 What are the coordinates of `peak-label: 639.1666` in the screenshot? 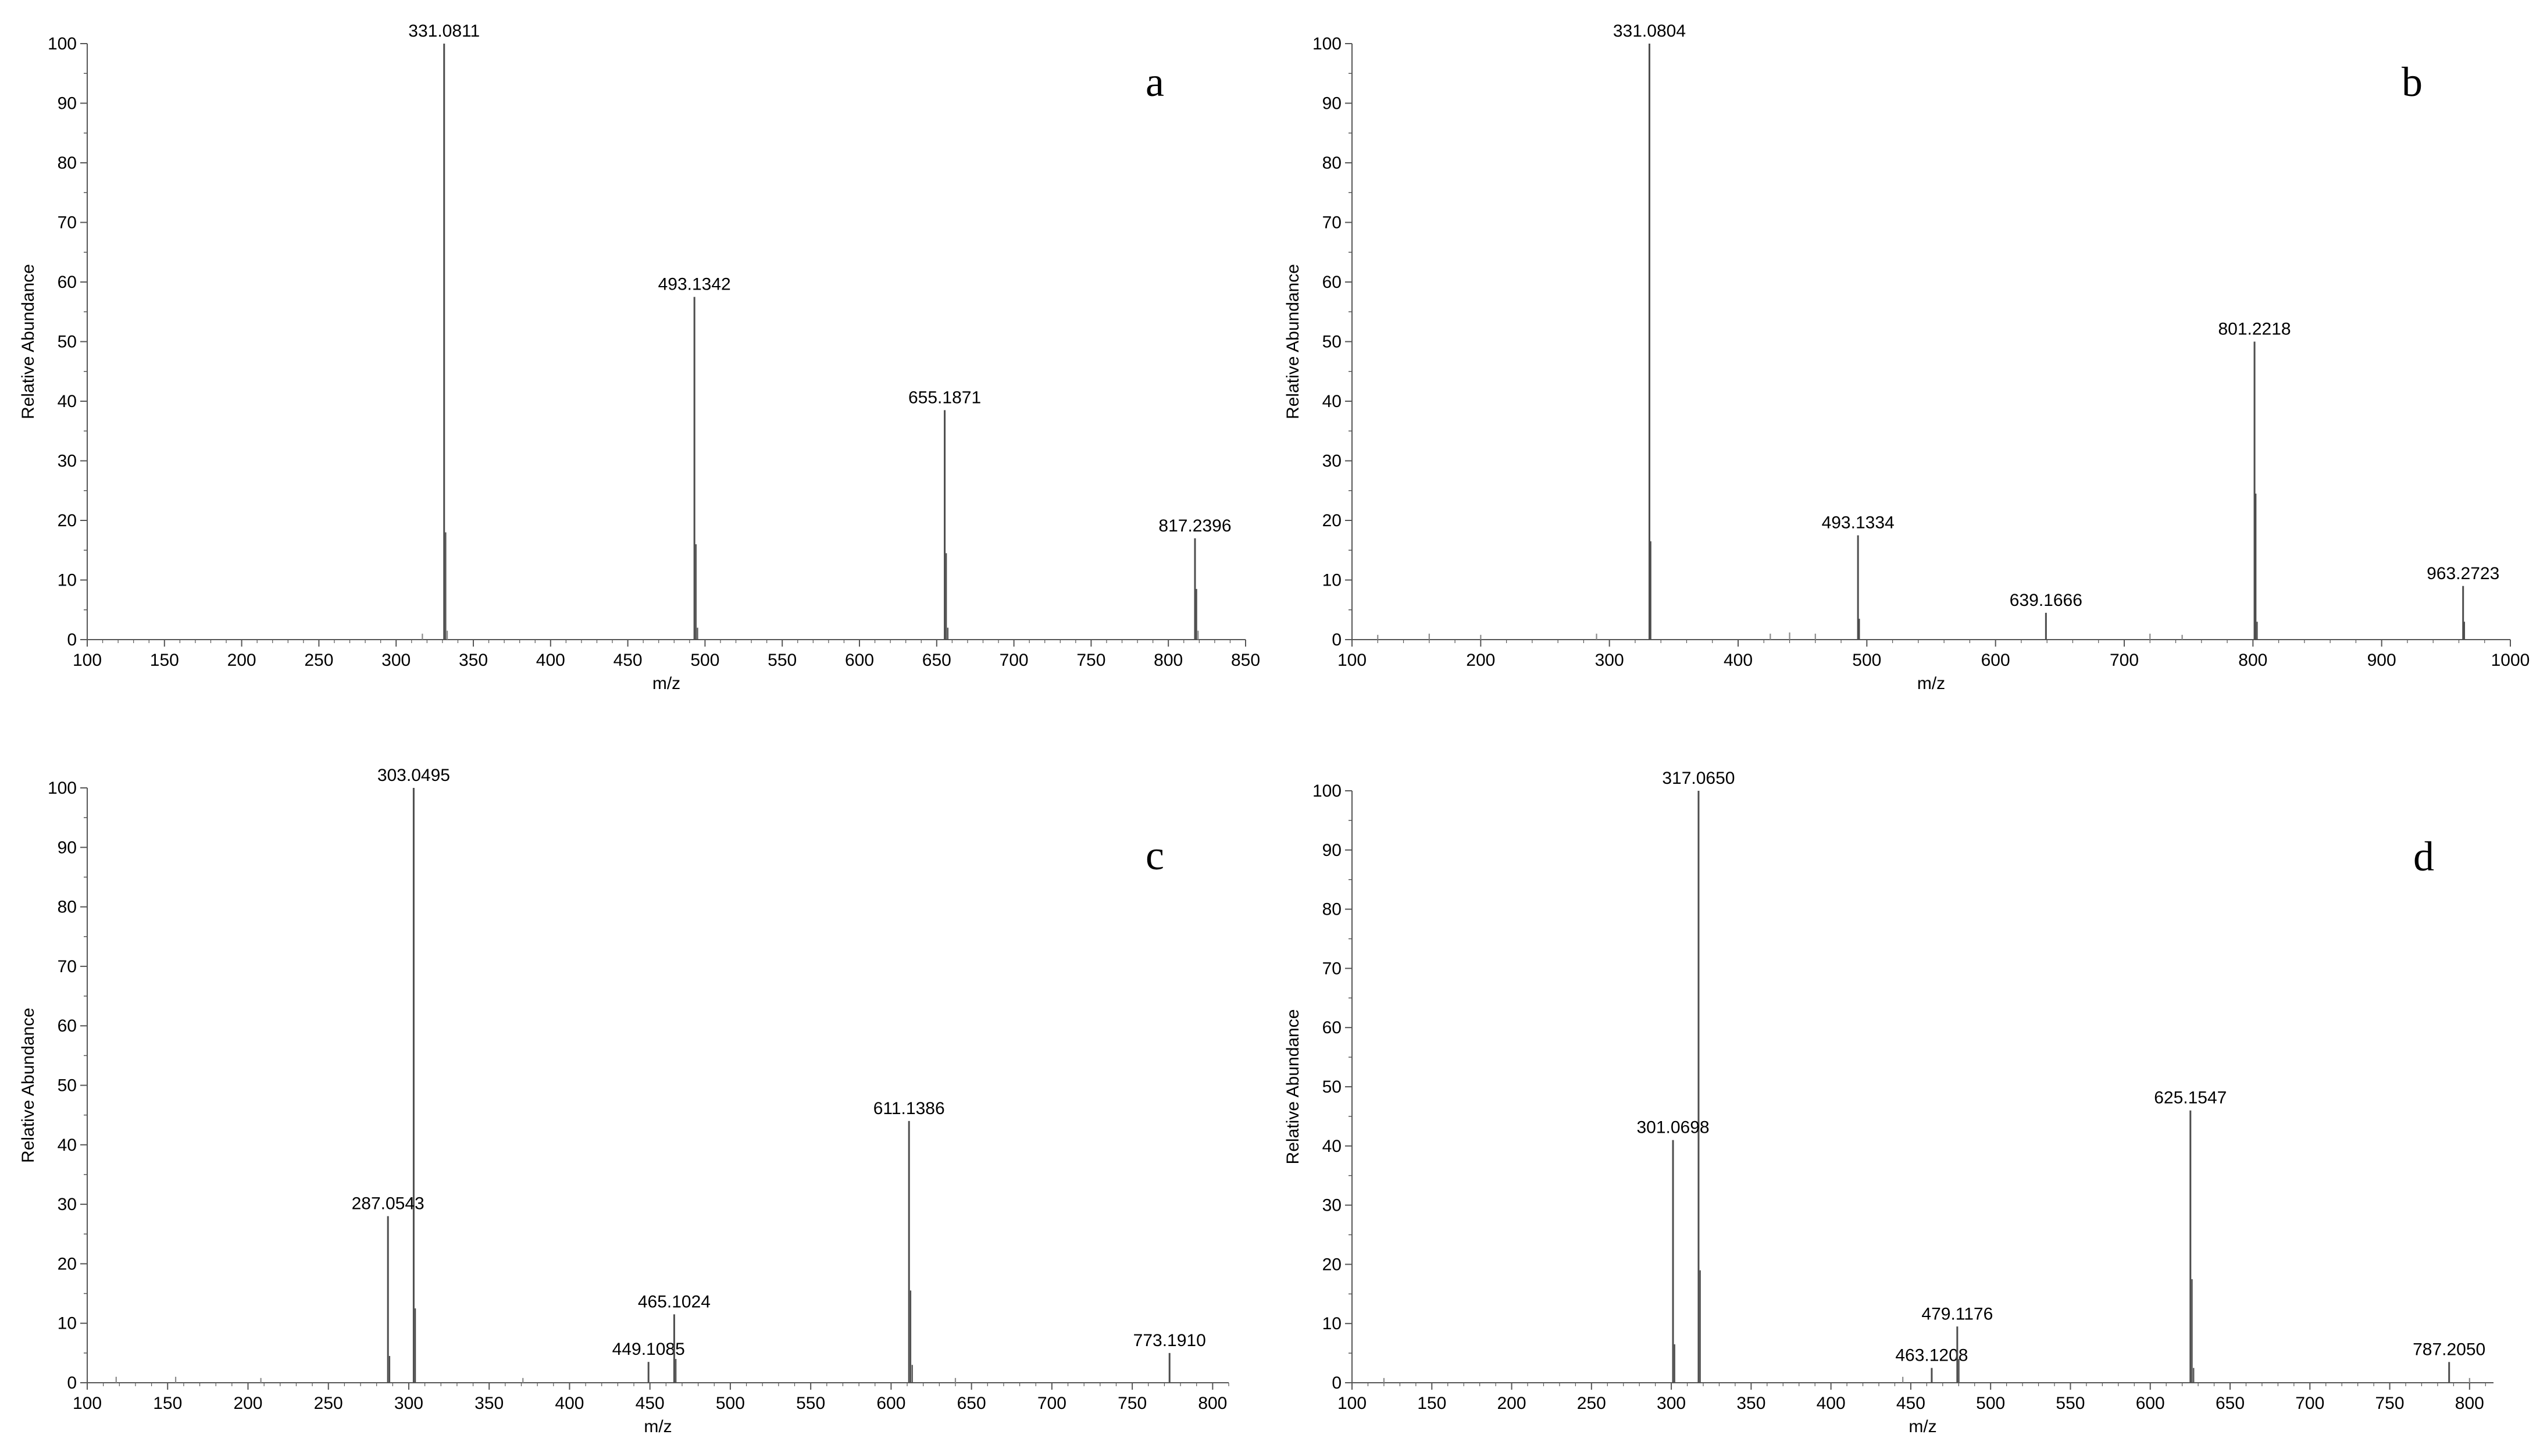 It's located at (2046, 601).